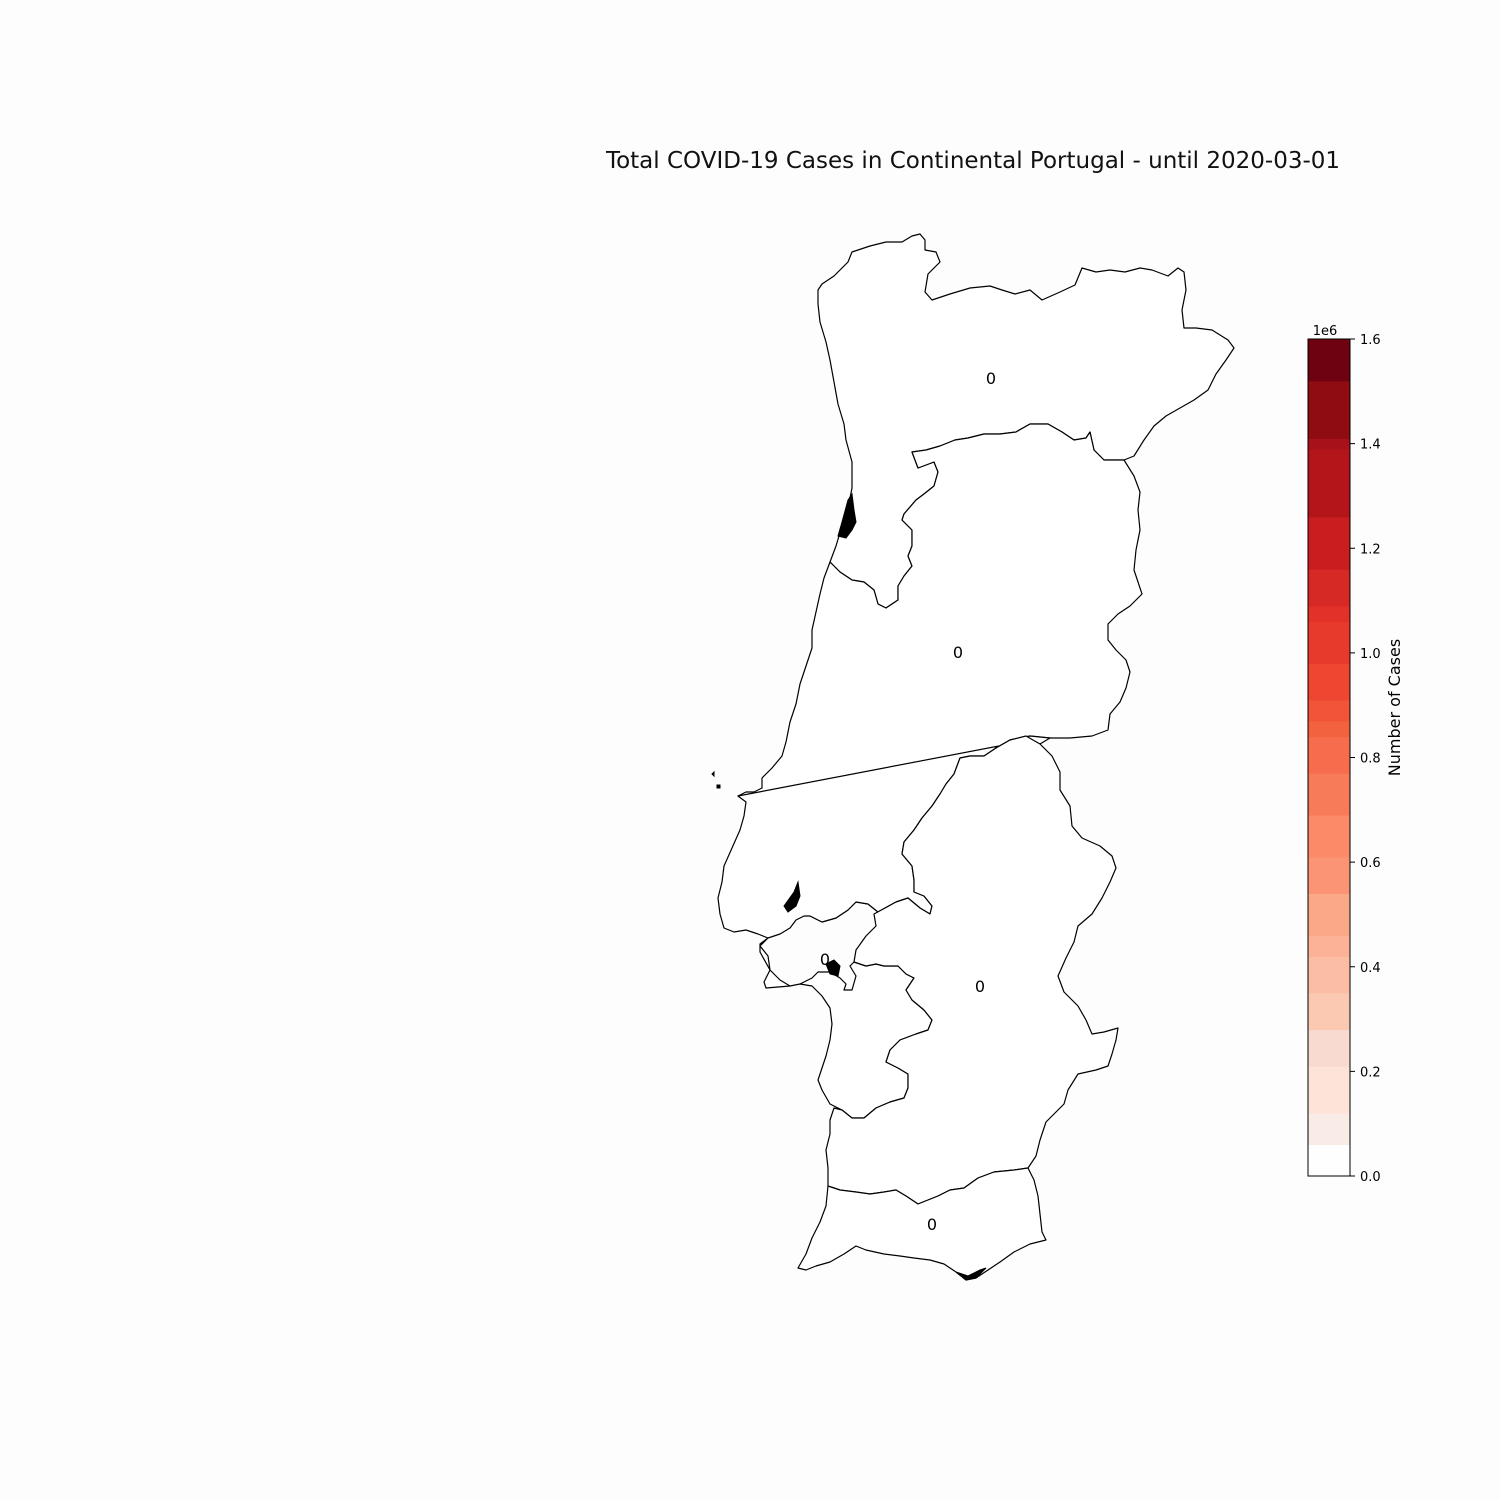 Image resolution: width=1500 pixels, height=1500 pixels. Describe the element at coordinates (1370, 1072) in the screenshot. I see `colorbar-tick-label: 0.2` at that location.